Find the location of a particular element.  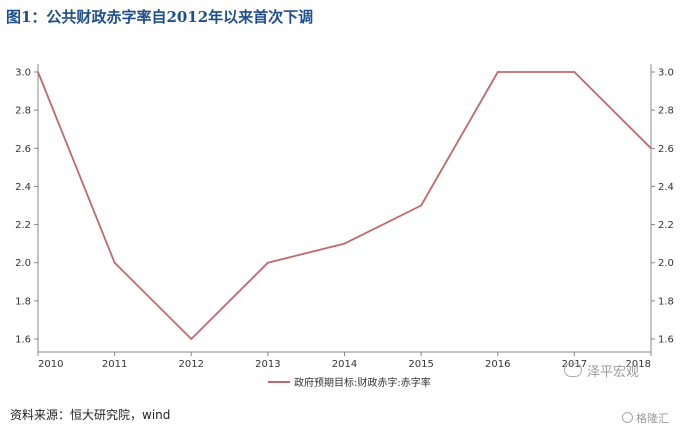

x-tick-label: 2013 is located at coordinates (267, 364).